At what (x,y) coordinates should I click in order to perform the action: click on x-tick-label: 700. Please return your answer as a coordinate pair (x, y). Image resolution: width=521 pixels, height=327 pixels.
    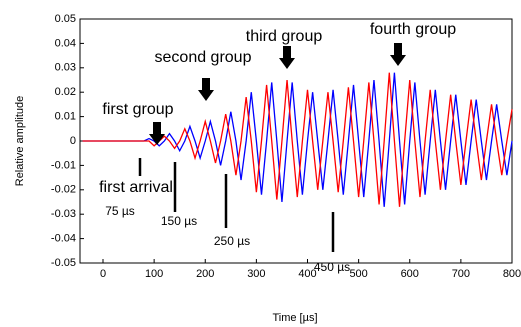
    Looking at the image, I should click on (461, 274).